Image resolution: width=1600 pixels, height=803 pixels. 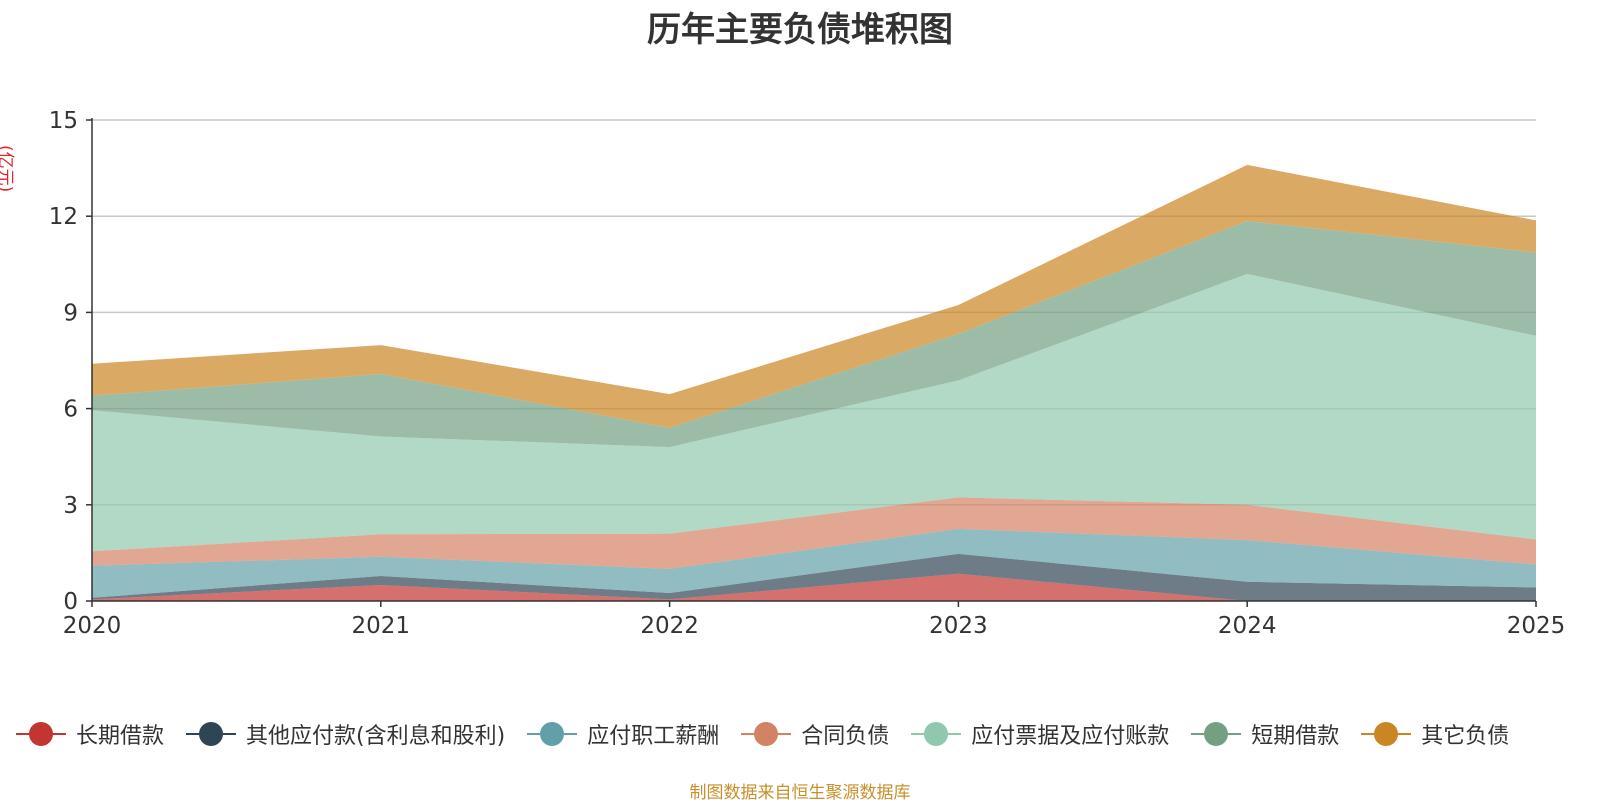 I want to click on legend-label: 应付职工薪酬, so click(x=653, y=736).